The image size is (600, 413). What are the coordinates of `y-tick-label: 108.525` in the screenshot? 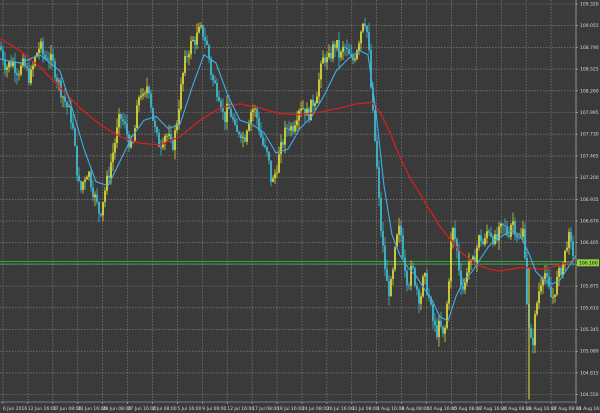 It's located at (589, 70).